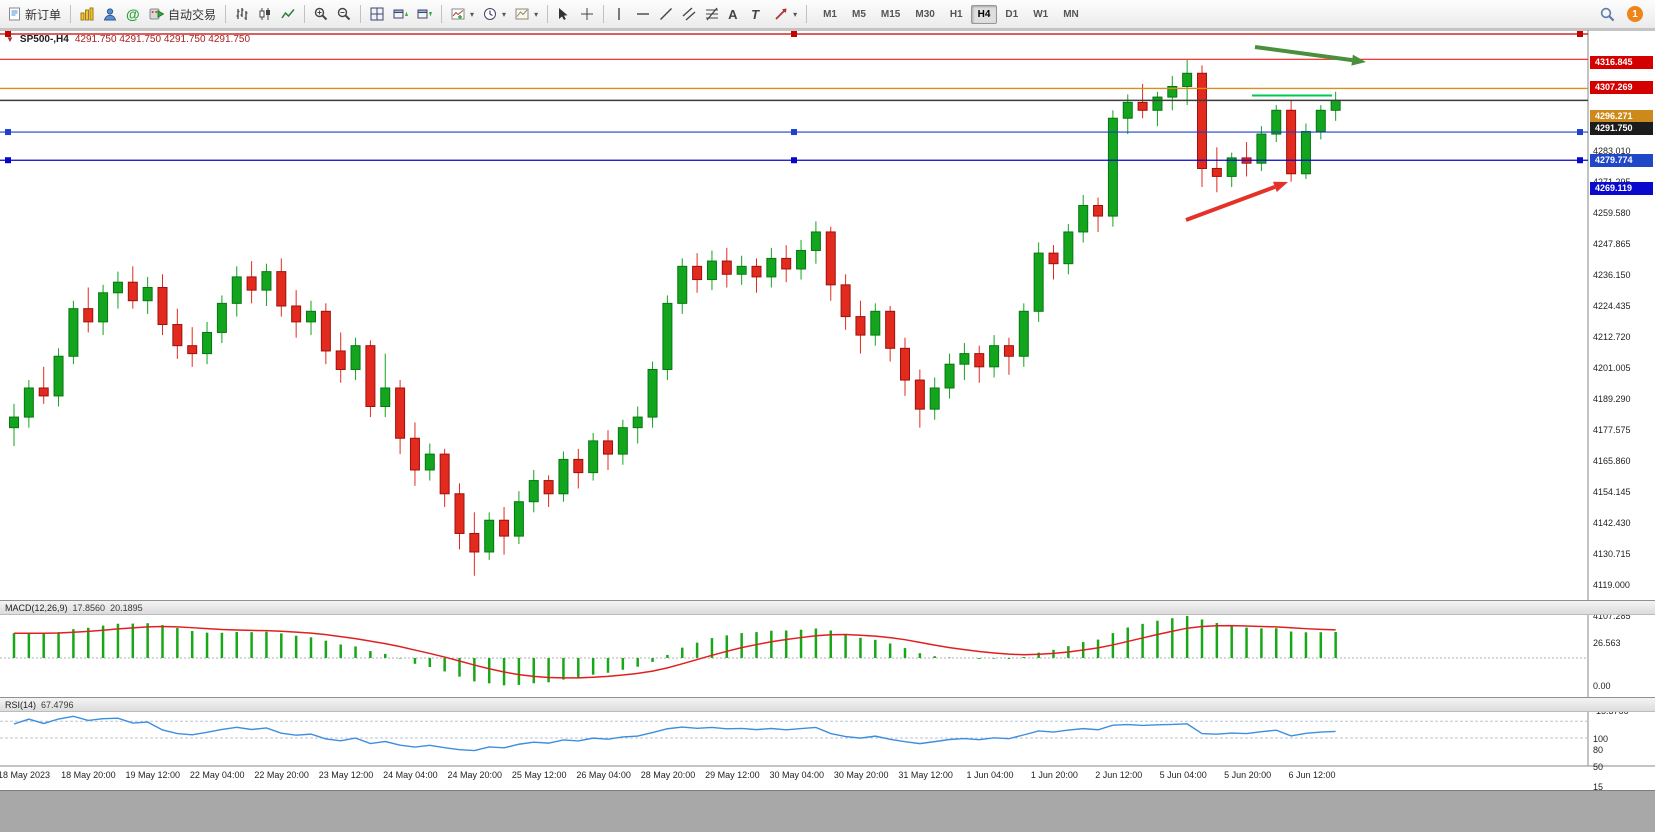  I want to click on community-button: @, so click(133, 14).